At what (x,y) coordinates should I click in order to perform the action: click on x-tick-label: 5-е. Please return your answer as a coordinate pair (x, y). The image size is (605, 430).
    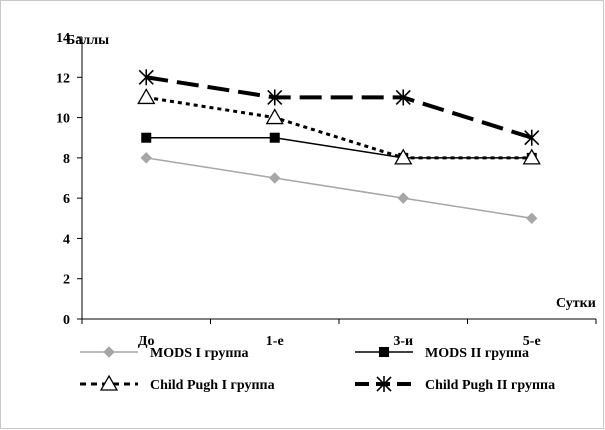
    Looking at the image, I should click on (532, 341).